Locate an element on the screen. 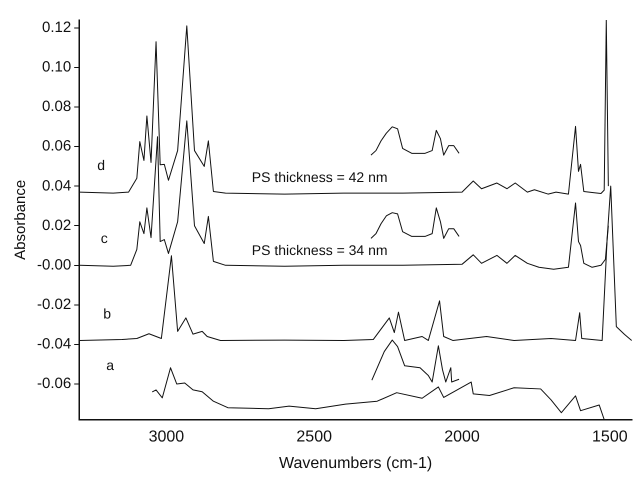 The image size is (642, 485). annotation: c is located at coordinates (104, 238).